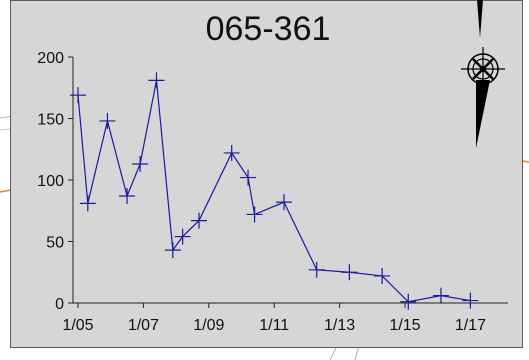  I want to click on y-ticks: 0 50 100 150 200, so click(55, 181).